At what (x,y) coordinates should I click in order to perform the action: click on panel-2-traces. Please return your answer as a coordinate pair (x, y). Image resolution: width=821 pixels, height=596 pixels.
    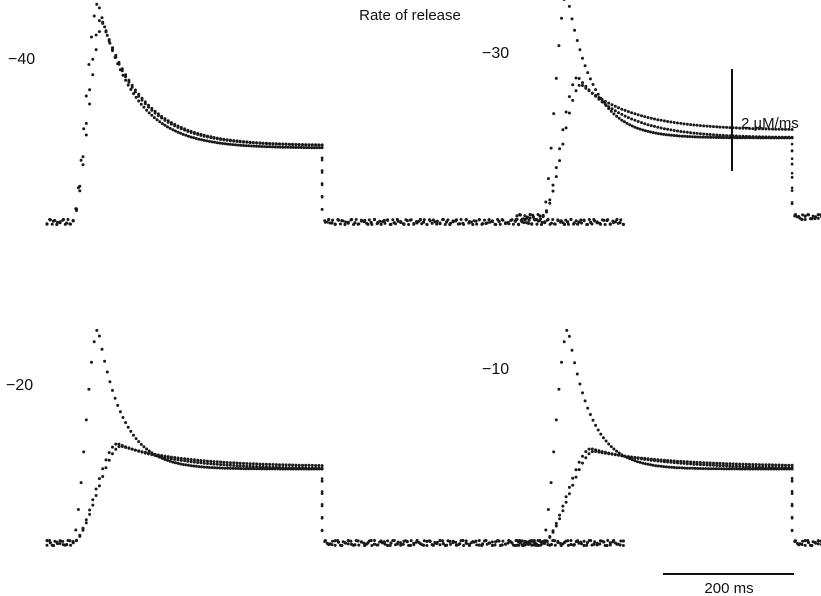
    Looking at the image, I should click on (668, 110).